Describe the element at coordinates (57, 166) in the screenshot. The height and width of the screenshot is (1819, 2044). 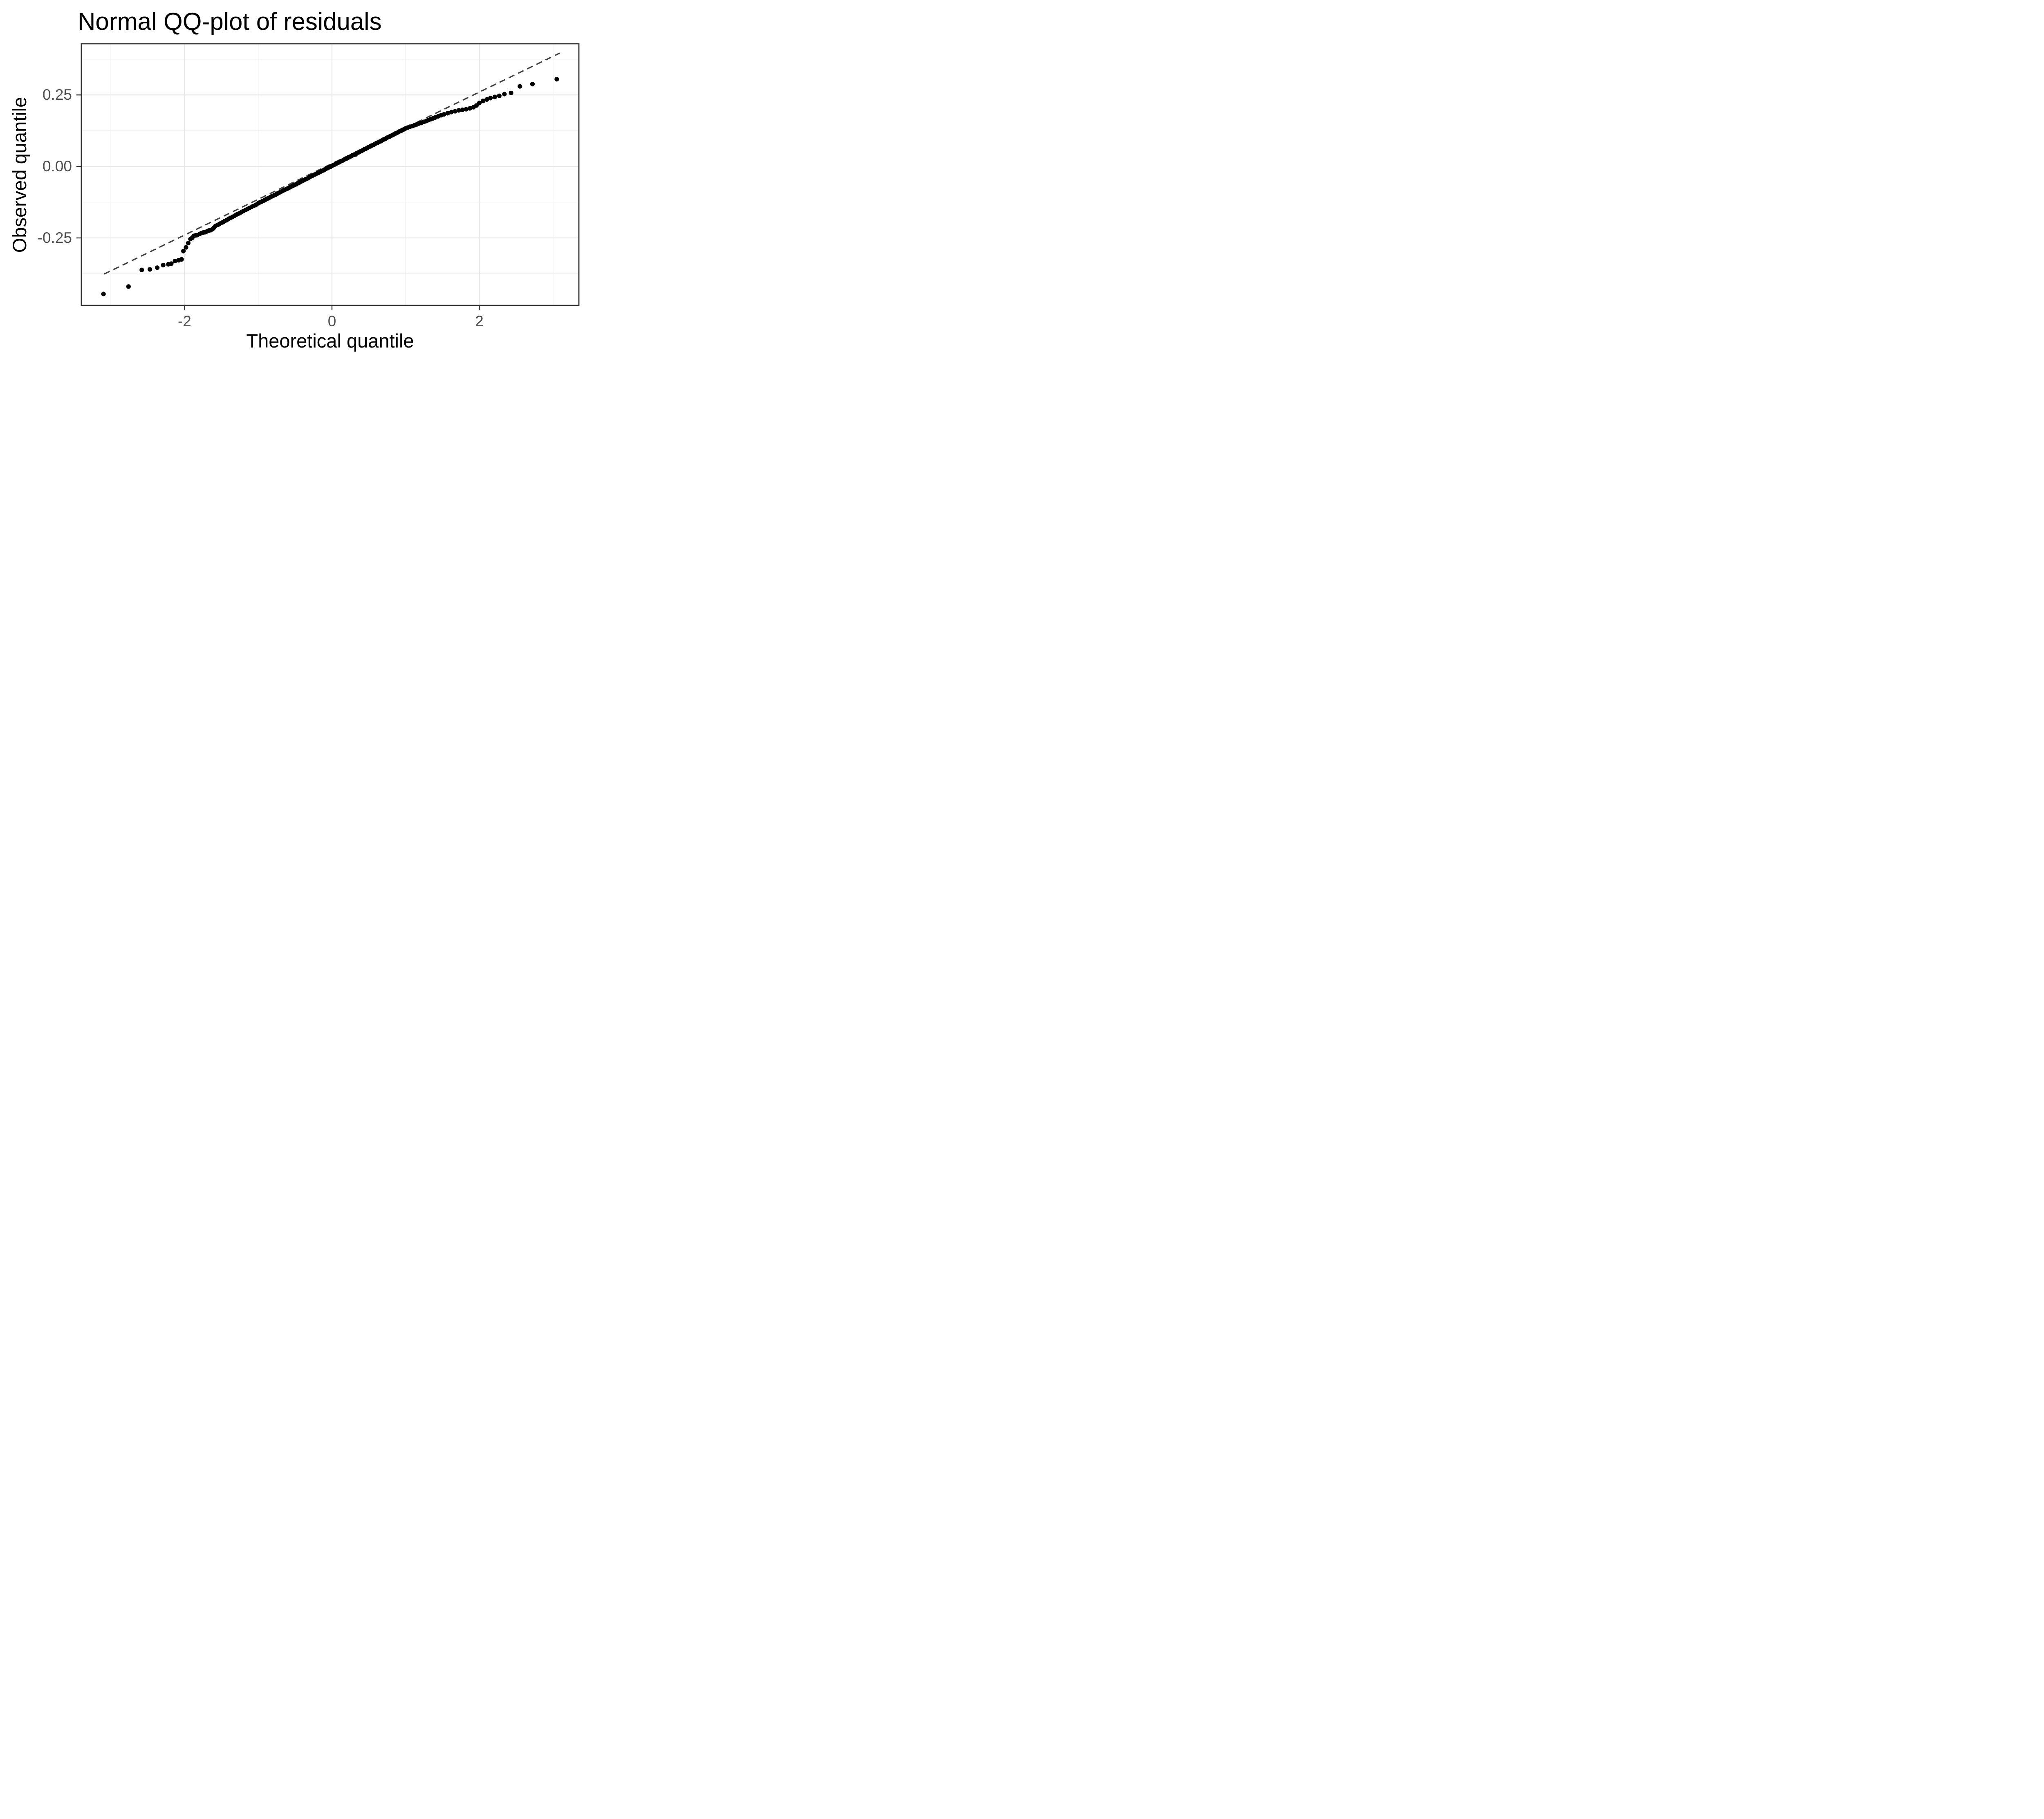
I see `y-tick-label: 0.00` at that location.